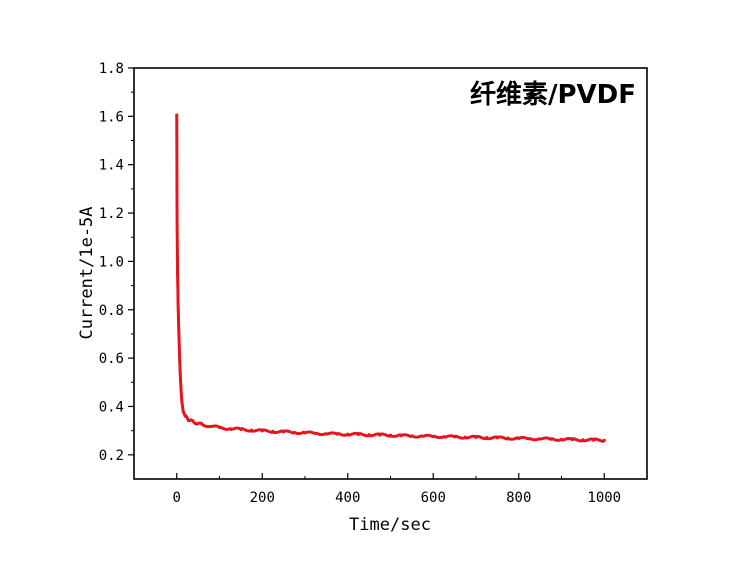 The image size is (752, 575). Describe the element at coordinates (397, 489) in the screenshot. I see `x-axis-ticks: 0 200 400 600 800 1000` at that location.